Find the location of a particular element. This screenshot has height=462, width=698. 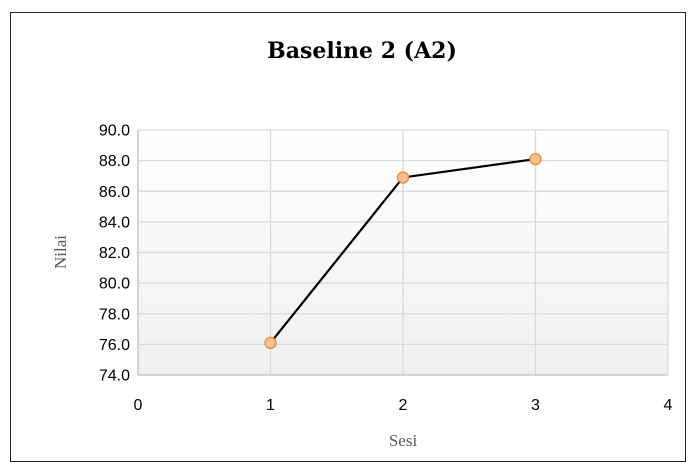

y-tick-label: 82.0 is located at coordinates (114, 253).